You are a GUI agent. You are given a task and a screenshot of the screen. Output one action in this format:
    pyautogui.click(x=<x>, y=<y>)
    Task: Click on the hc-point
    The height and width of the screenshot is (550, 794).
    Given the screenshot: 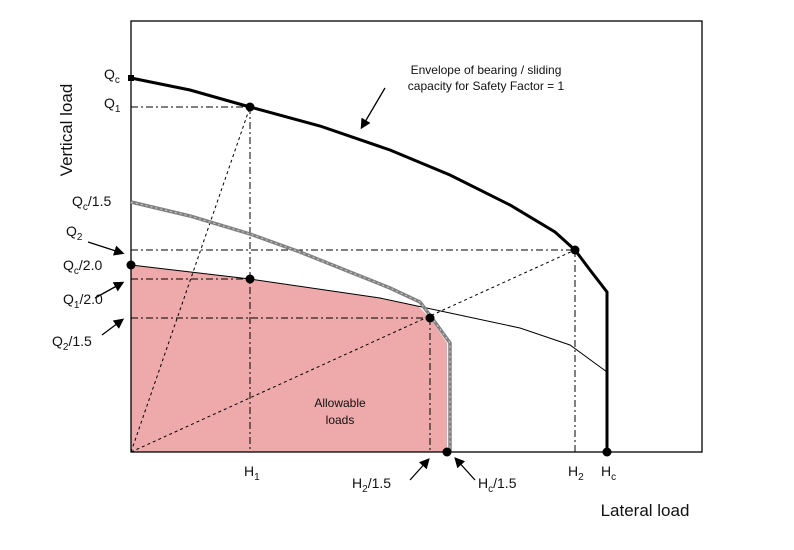 What is the action you would take?
    pyautogui.click(x=607, y=452)
    